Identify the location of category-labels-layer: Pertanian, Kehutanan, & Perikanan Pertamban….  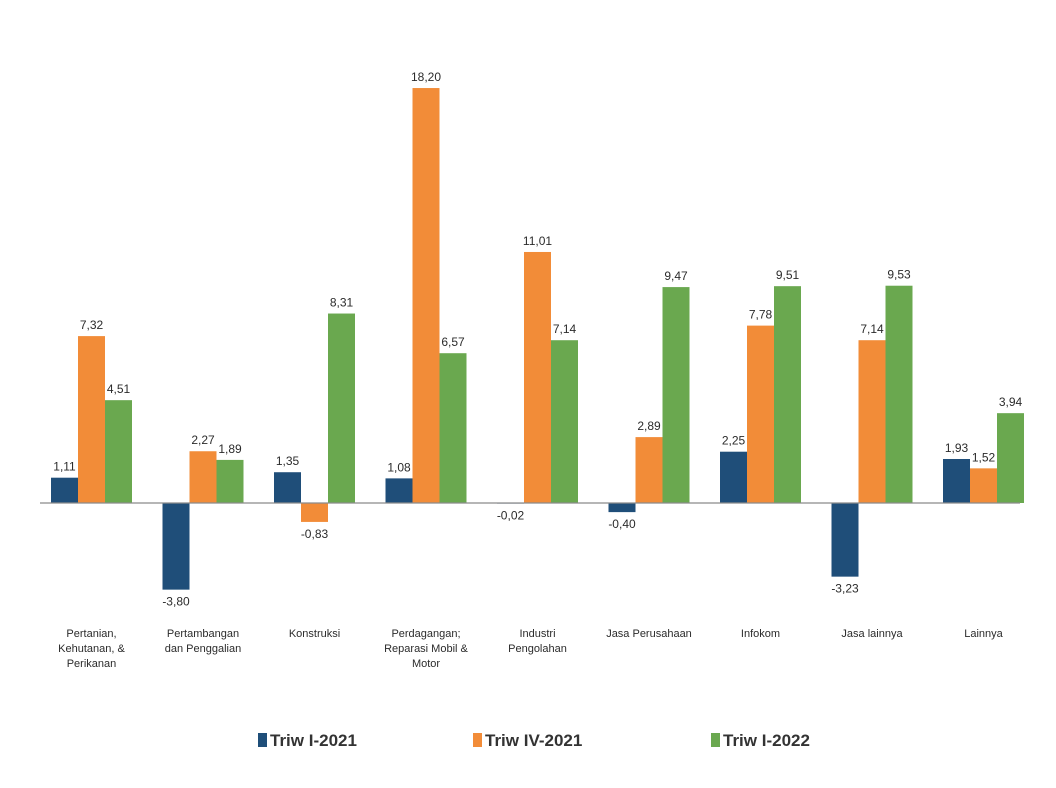
(530, 649).